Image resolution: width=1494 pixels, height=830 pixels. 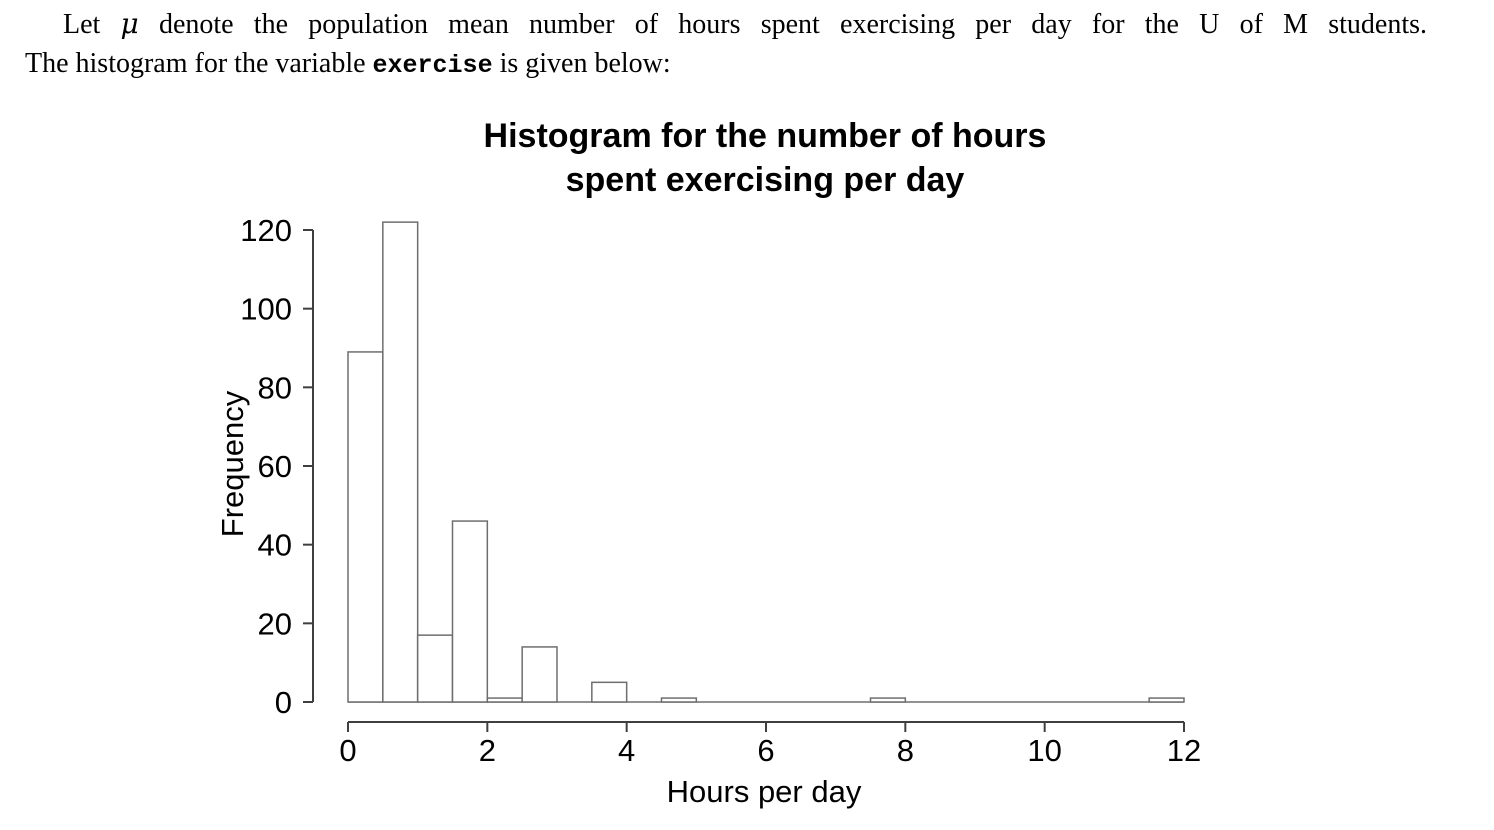 What do you see at coordinates (275, 387) in the screenshot?
I see `y-tick-label: 80` at bounding box center [275, 387].